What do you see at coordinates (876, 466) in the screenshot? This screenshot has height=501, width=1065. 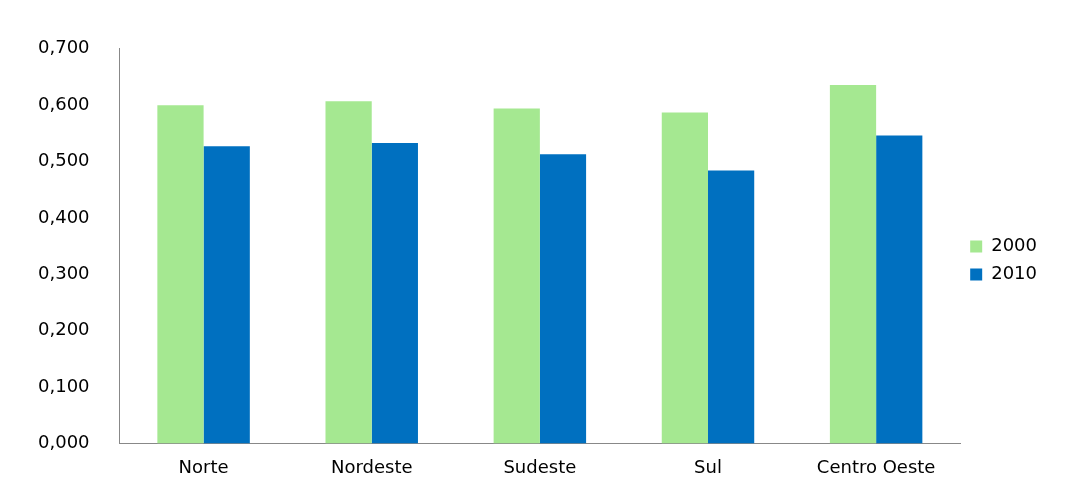 I see `x-tick-label: Centro Oeste` at bounding box center [876, 466].